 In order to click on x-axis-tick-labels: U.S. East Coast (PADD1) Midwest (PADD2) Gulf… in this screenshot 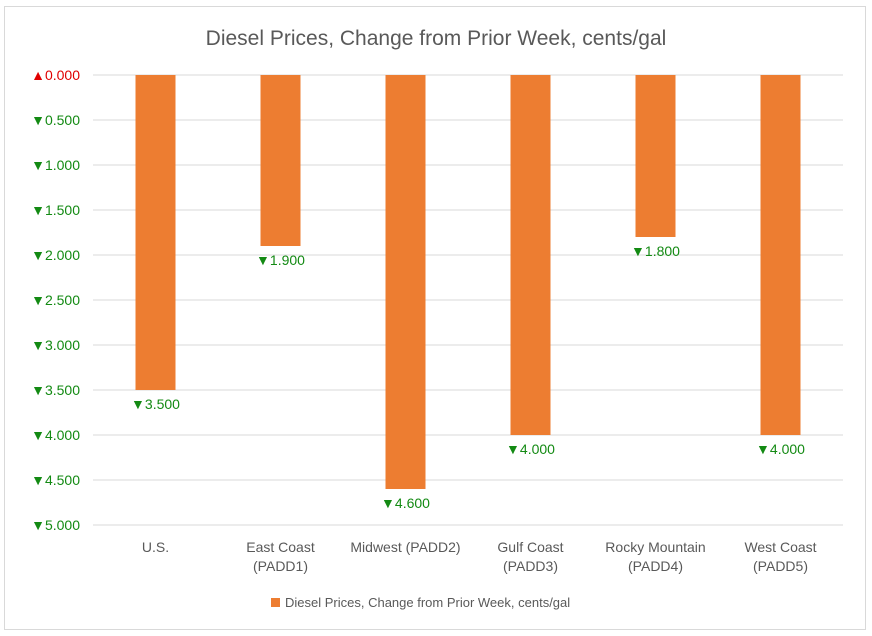, I will do `click(479, 556)`.